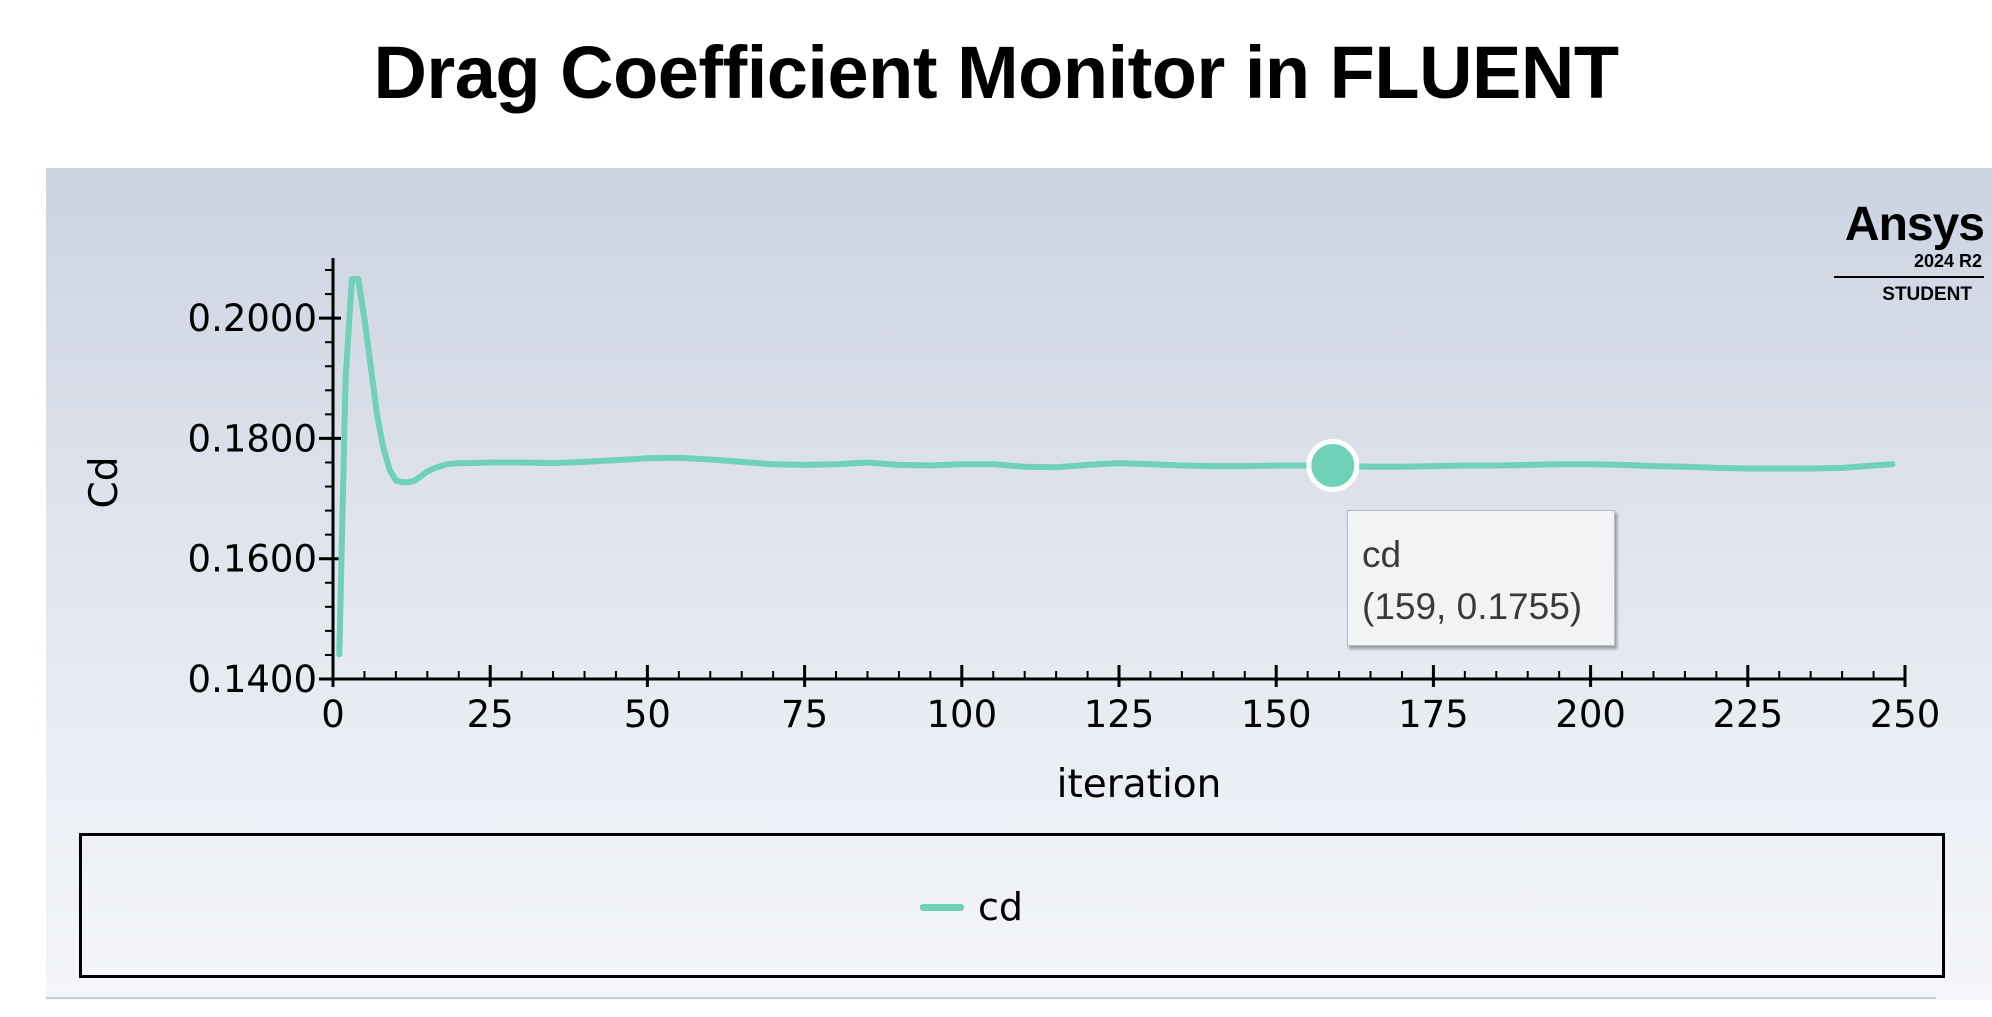 This screenshot has width=1992, height=1017. Describe the element at coordinates (1139, 784) in the screenshot. I see `x-axis-label: iteration` at that location.